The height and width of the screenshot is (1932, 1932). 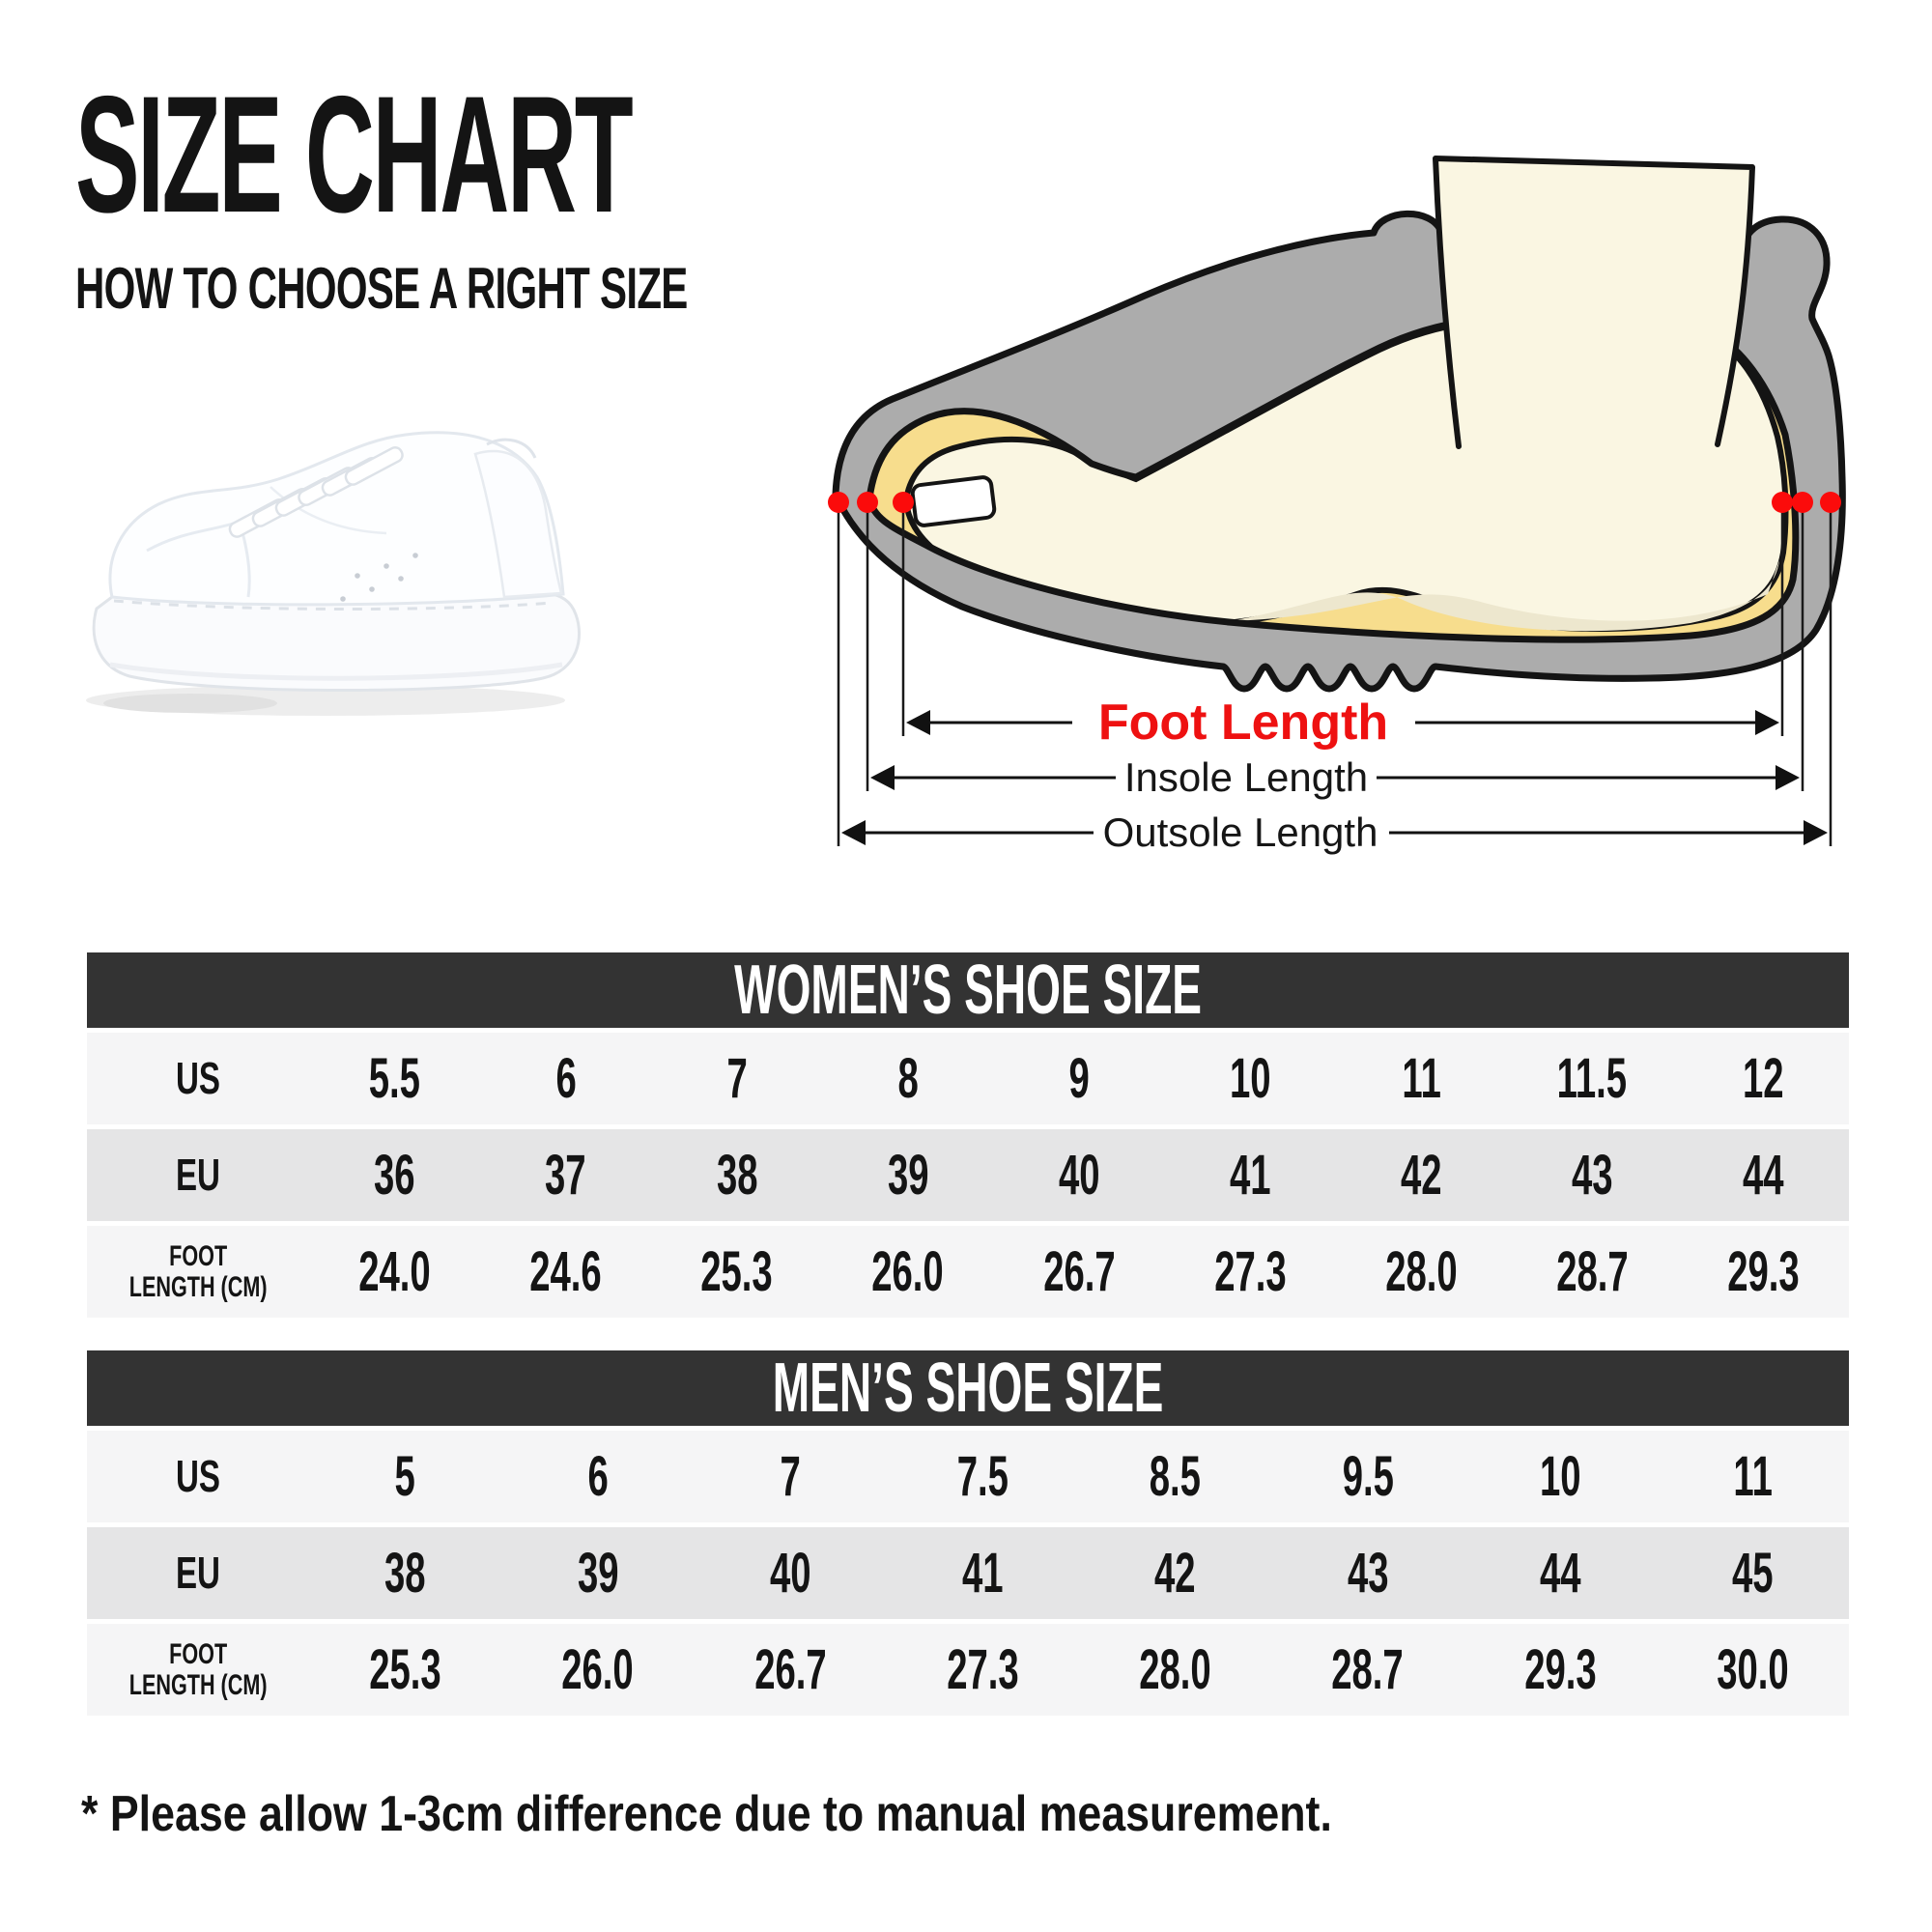 I want to click on sneaker-illustration, so click(x=333, y=573).